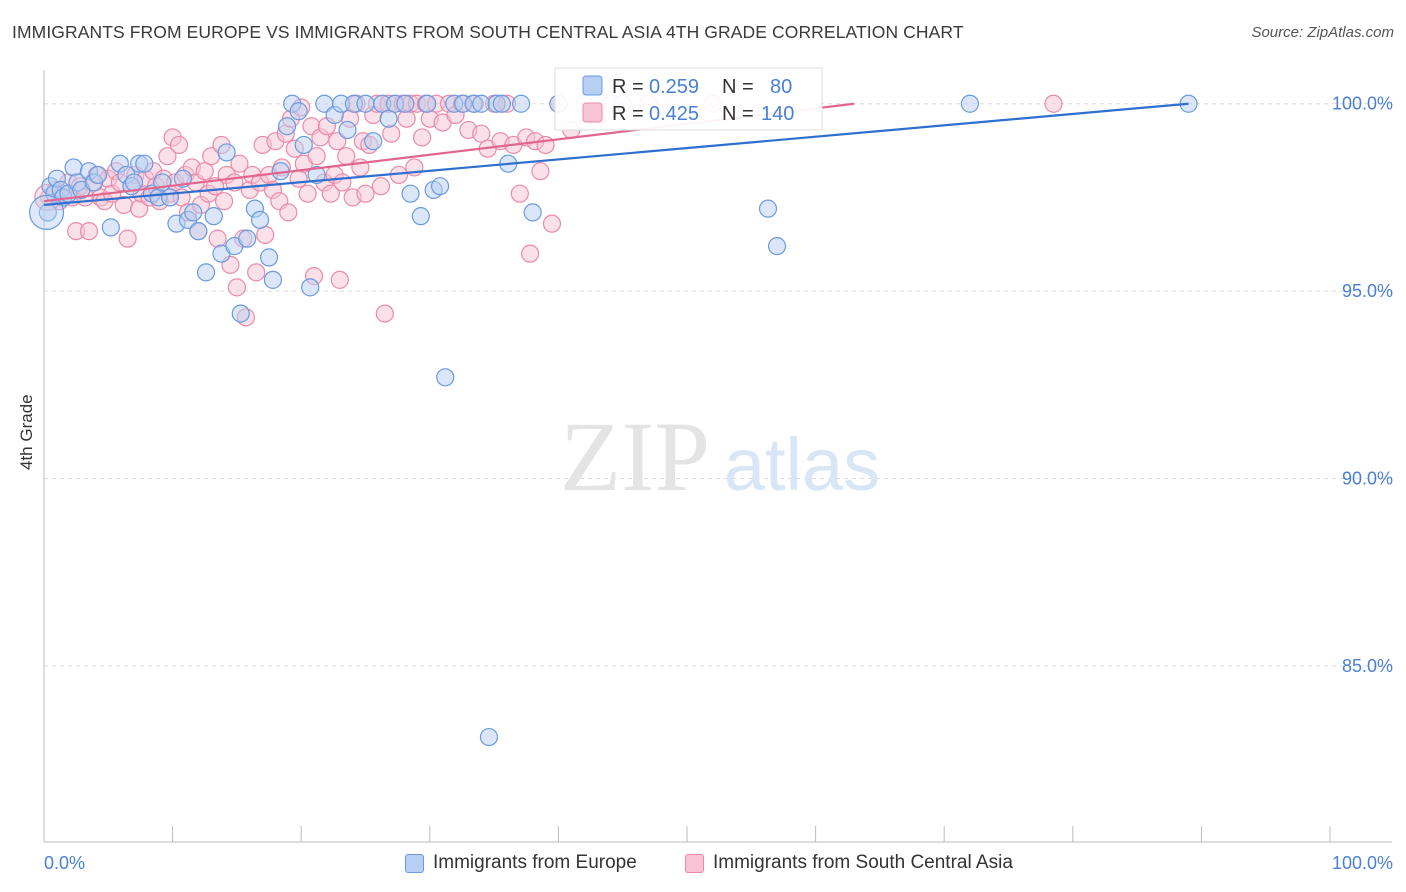 Image resolution: width=1406 pixels, height=892 pixels. I want to click on stats-legend-swatch-south-central-asia, so click(592, 112).